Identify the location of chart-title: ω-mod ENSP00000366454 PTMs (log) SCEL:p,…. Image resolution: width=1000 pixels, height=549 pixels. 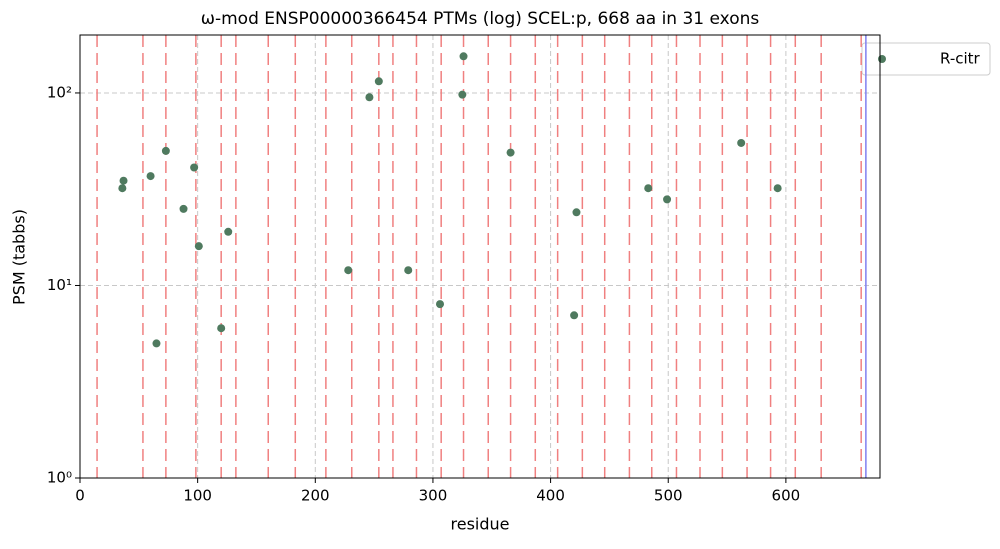
(480, 19).